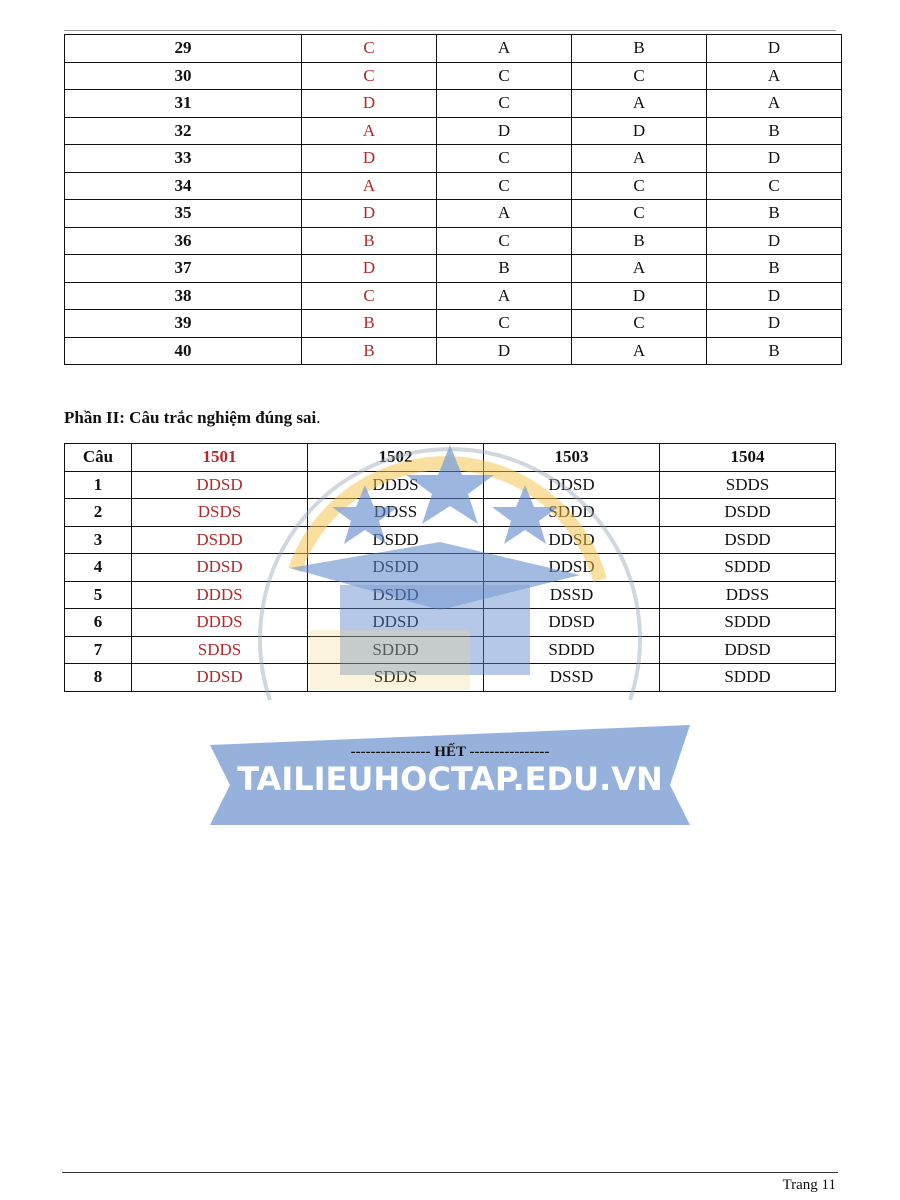 This screenshot has width=900, height=1200. I want to click on question-number: 5, so click(98, 594).